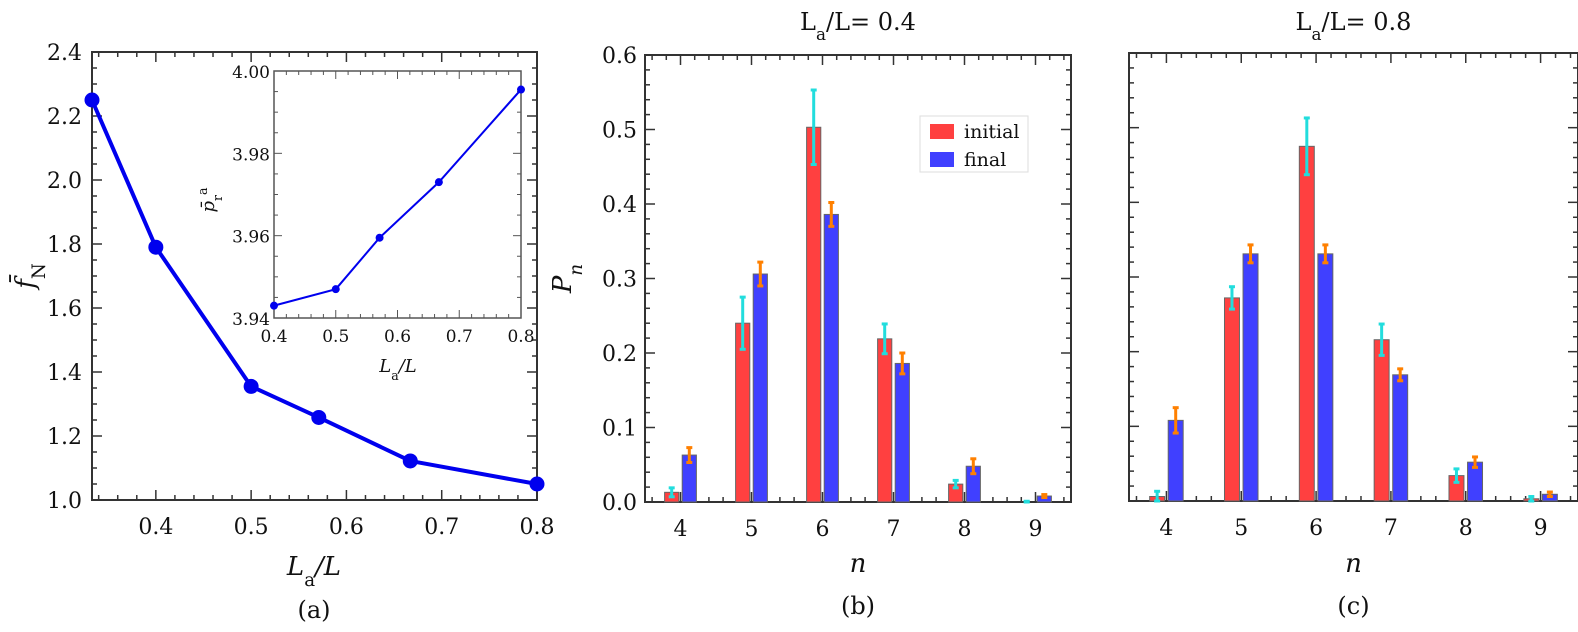 The image size is (1578, 632). What do you see at coordinates (520, 337) in the screenshot?
I see `inset-x-tick-label: 0.8` at bounding box center [520, 337].